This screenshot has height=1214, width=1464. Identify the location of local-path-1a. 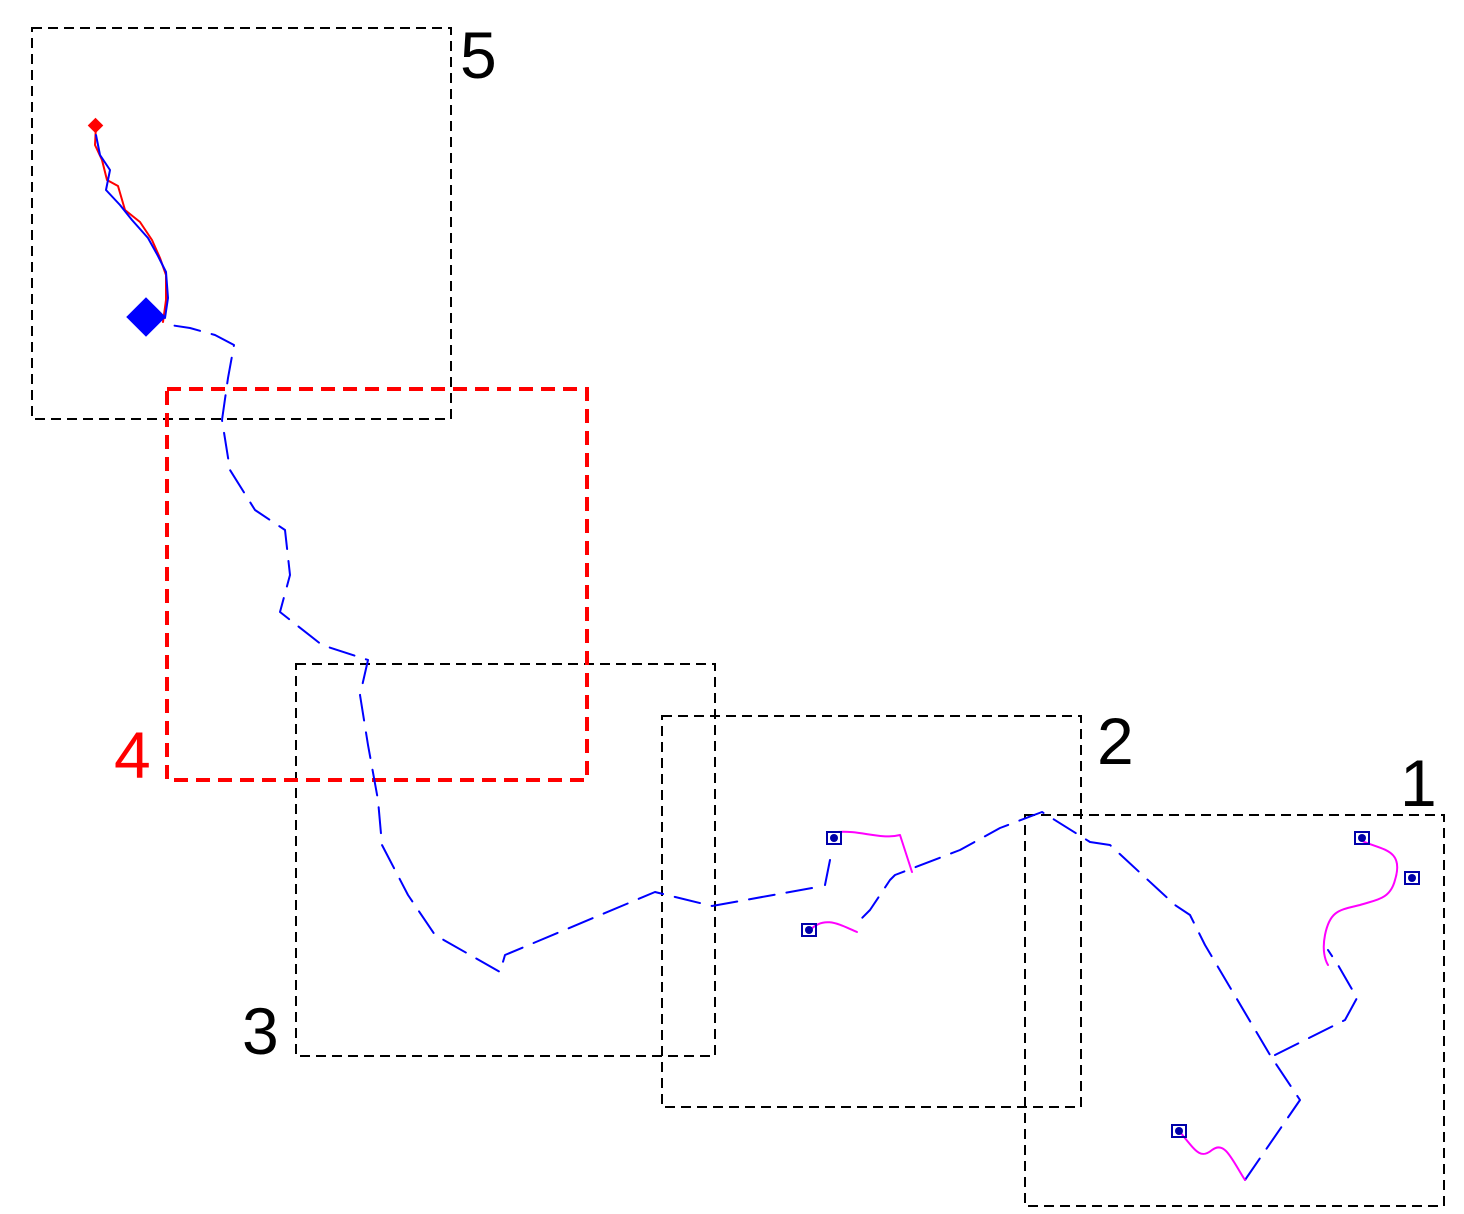
(1360, 902).